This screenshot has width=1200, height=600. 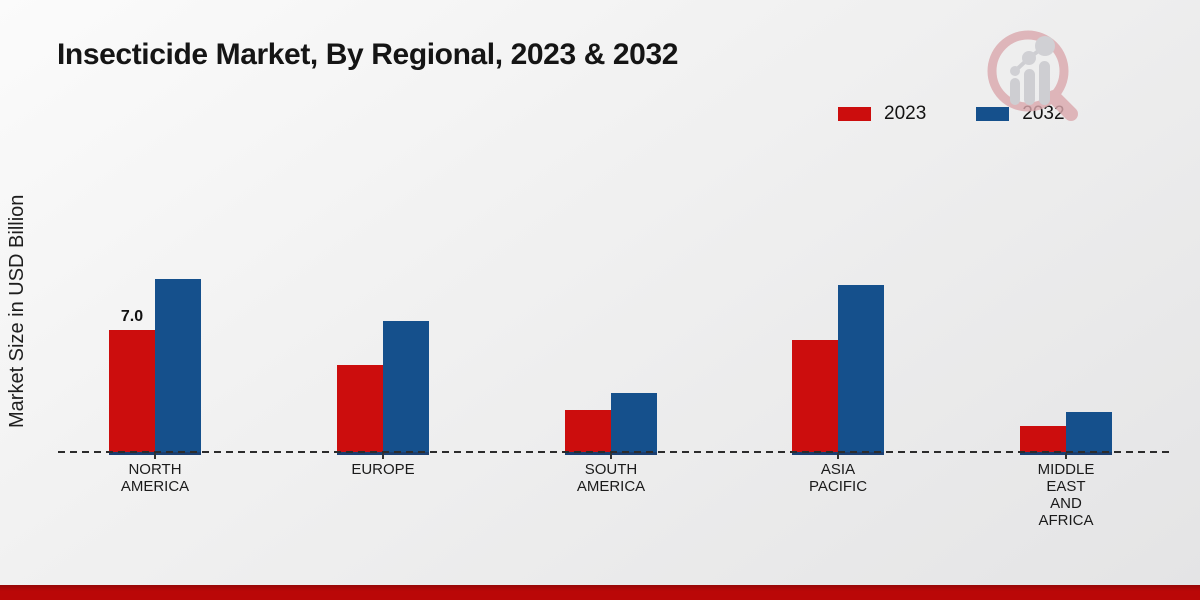 What do you see at coordinates (155, 478) in the screenshot?
I see `x-axis-category-label: NORTH AMERICA` at bounding box center [155, 478].